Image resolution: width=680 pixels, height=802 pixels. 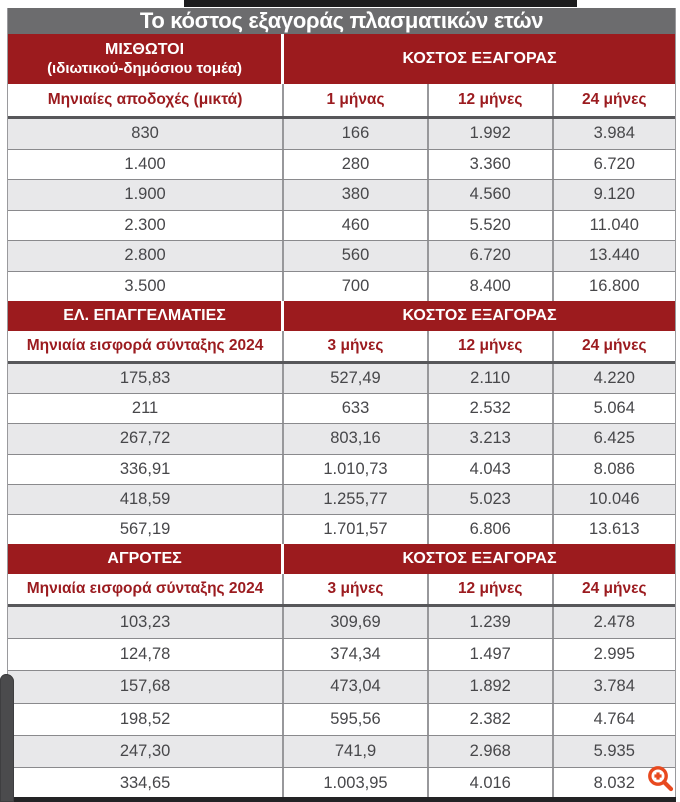 I want to click on table-cell: 280, so click(x=356, y=164).